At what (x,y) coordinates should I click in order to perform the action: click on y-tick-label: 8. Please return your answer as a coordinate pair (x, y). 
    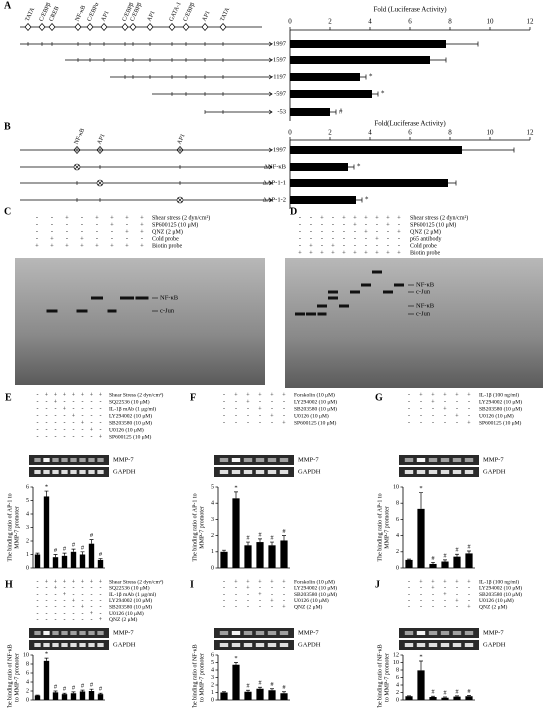
    Looking at the image, I should click on (27, 664).